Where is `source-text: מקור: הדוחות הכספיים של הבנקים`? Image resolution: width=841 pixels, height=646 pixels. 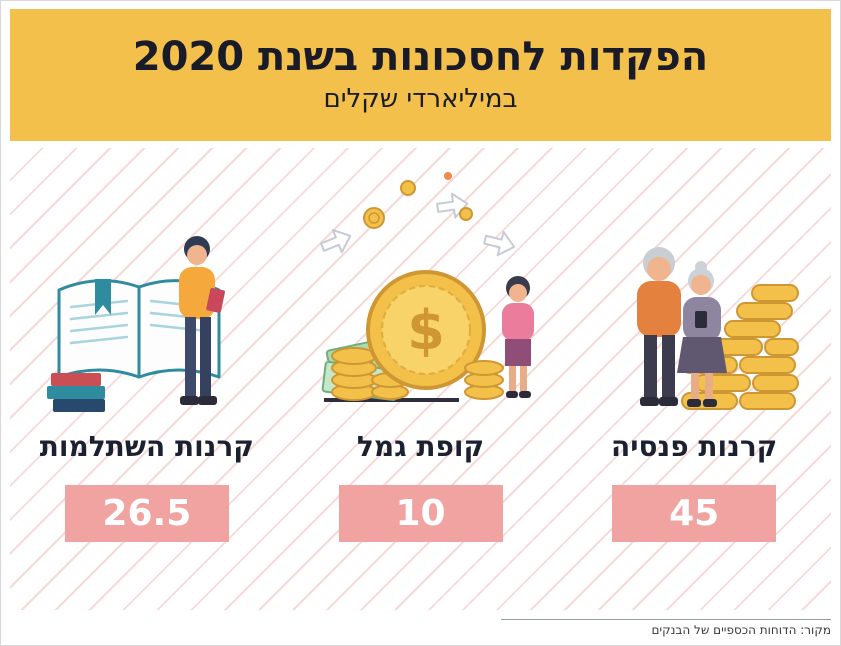 source-text: מקור: הדוחות הכספיים של הבנקים is located at coordinates (741, 630).